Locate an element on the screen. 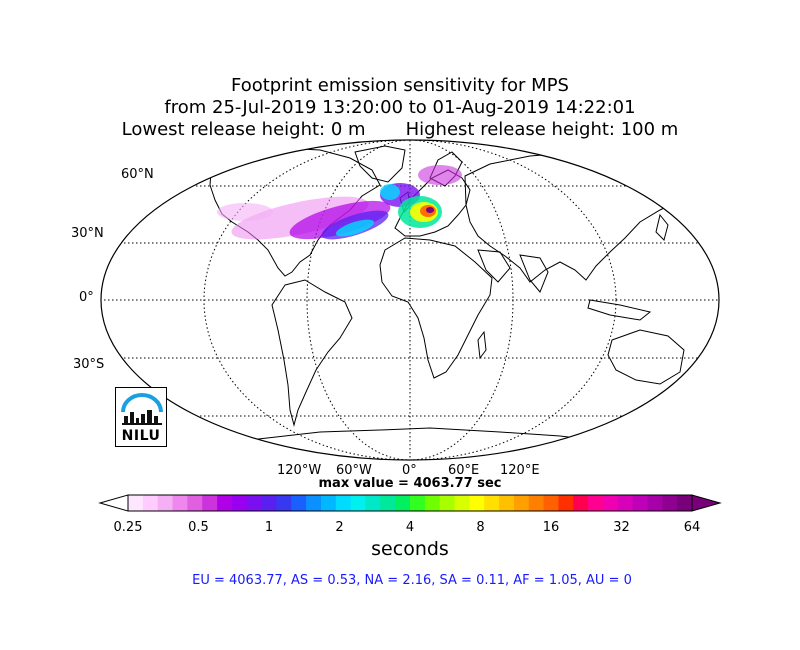 The width and height of the screenshot is (800, 650). colorbar-tick-label: 32 is located at coordinates (621, 527).